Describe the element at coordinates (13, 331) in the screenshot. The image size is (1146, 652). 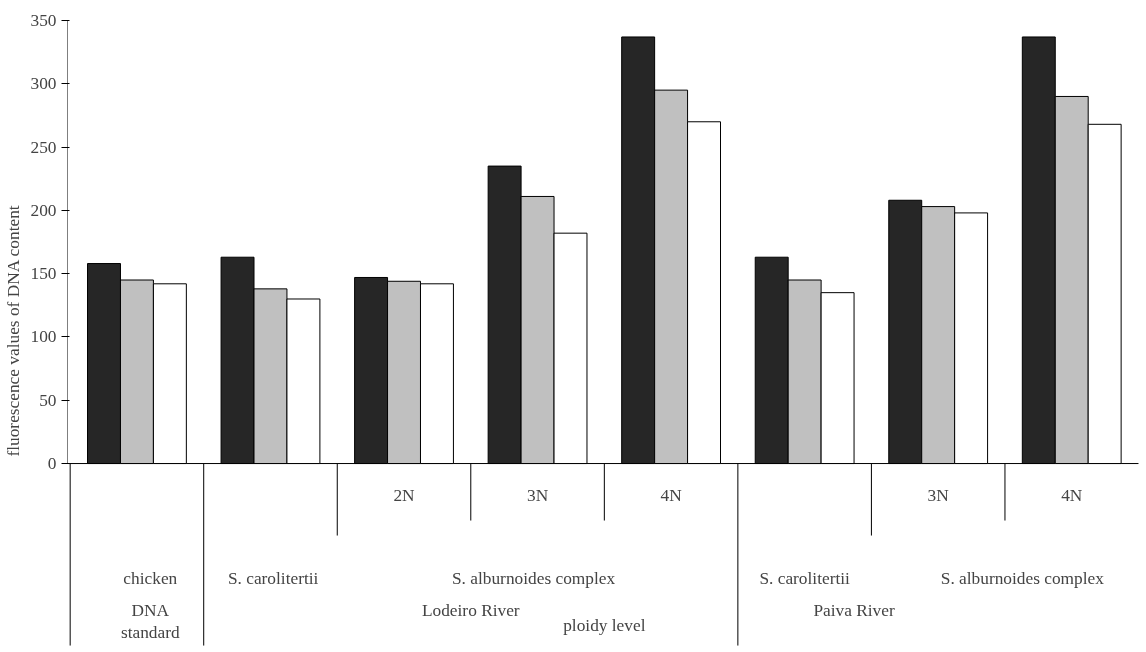
I see `y-axis-title: fluorescence values of DNA content` at that location.